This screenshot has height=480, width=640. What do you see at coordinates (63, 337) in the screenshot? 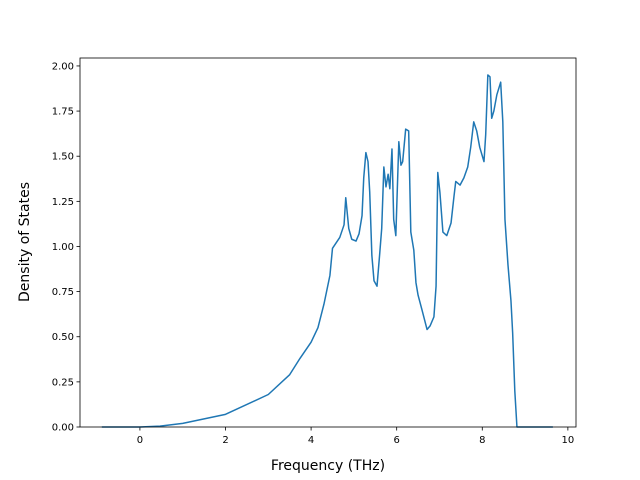
I see `y-tick-label: 0.50` at bounding box center [63, 337].